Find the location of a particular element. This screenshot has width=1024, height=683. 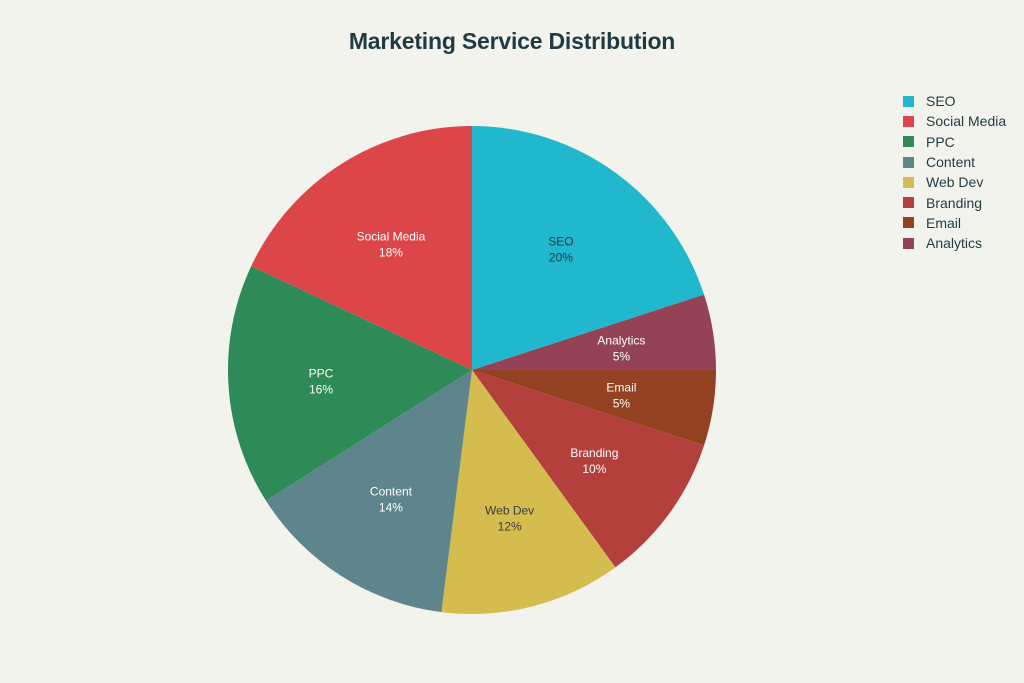

slice-label: Content is located at coordinates (391, 492).